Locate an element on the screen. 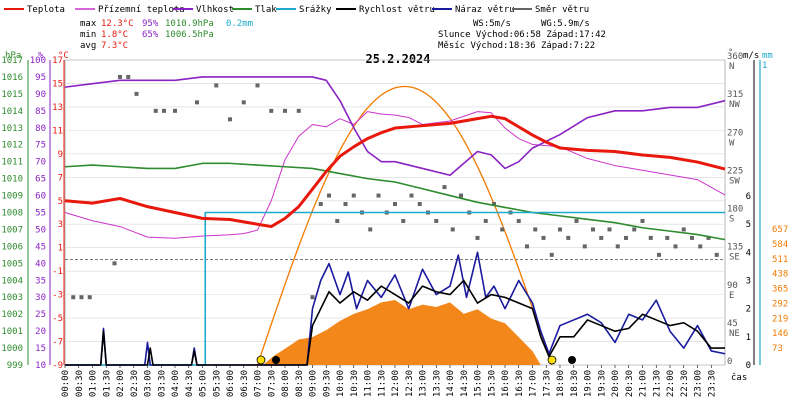  hpa-tick-label: 1004 is located at coordinates (12, 281).